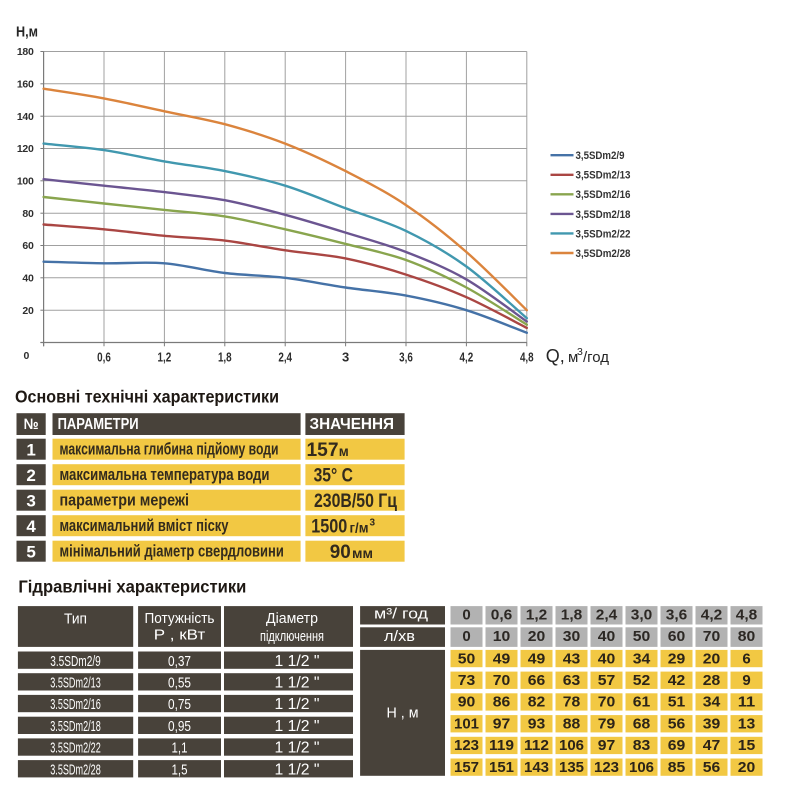 This screenshot has height=800, width=800. I want to click on svg-text: 34, so click(642, 658).